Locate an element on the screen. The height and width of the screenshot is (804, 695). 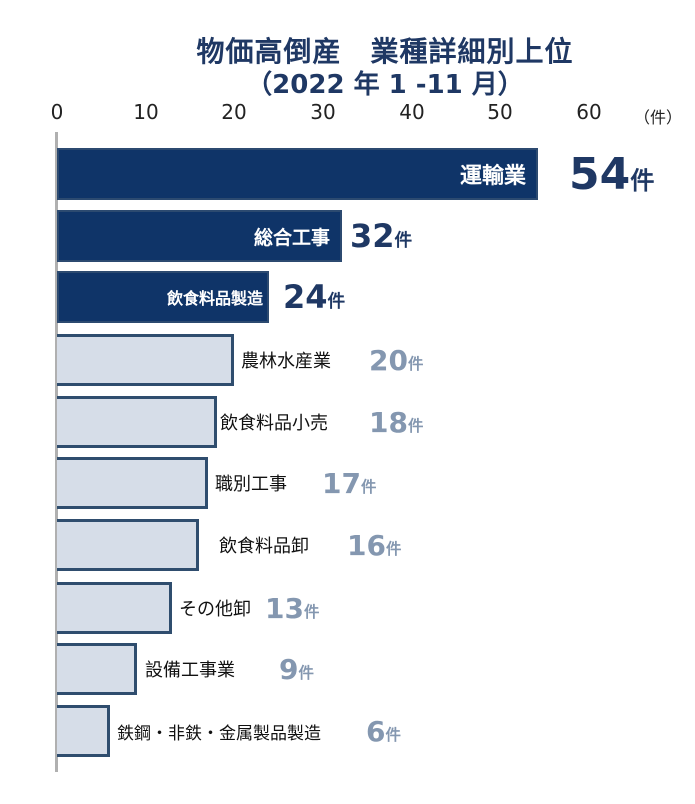
bar-value: 54 件 is located at coordinates (611, 174).